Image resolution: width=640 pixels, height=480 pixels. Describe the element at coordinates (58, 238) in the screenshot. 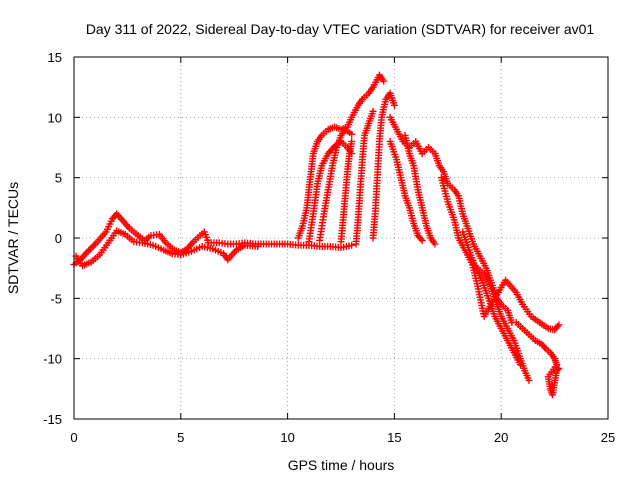

I see `y-tick-label: 0` at that location.